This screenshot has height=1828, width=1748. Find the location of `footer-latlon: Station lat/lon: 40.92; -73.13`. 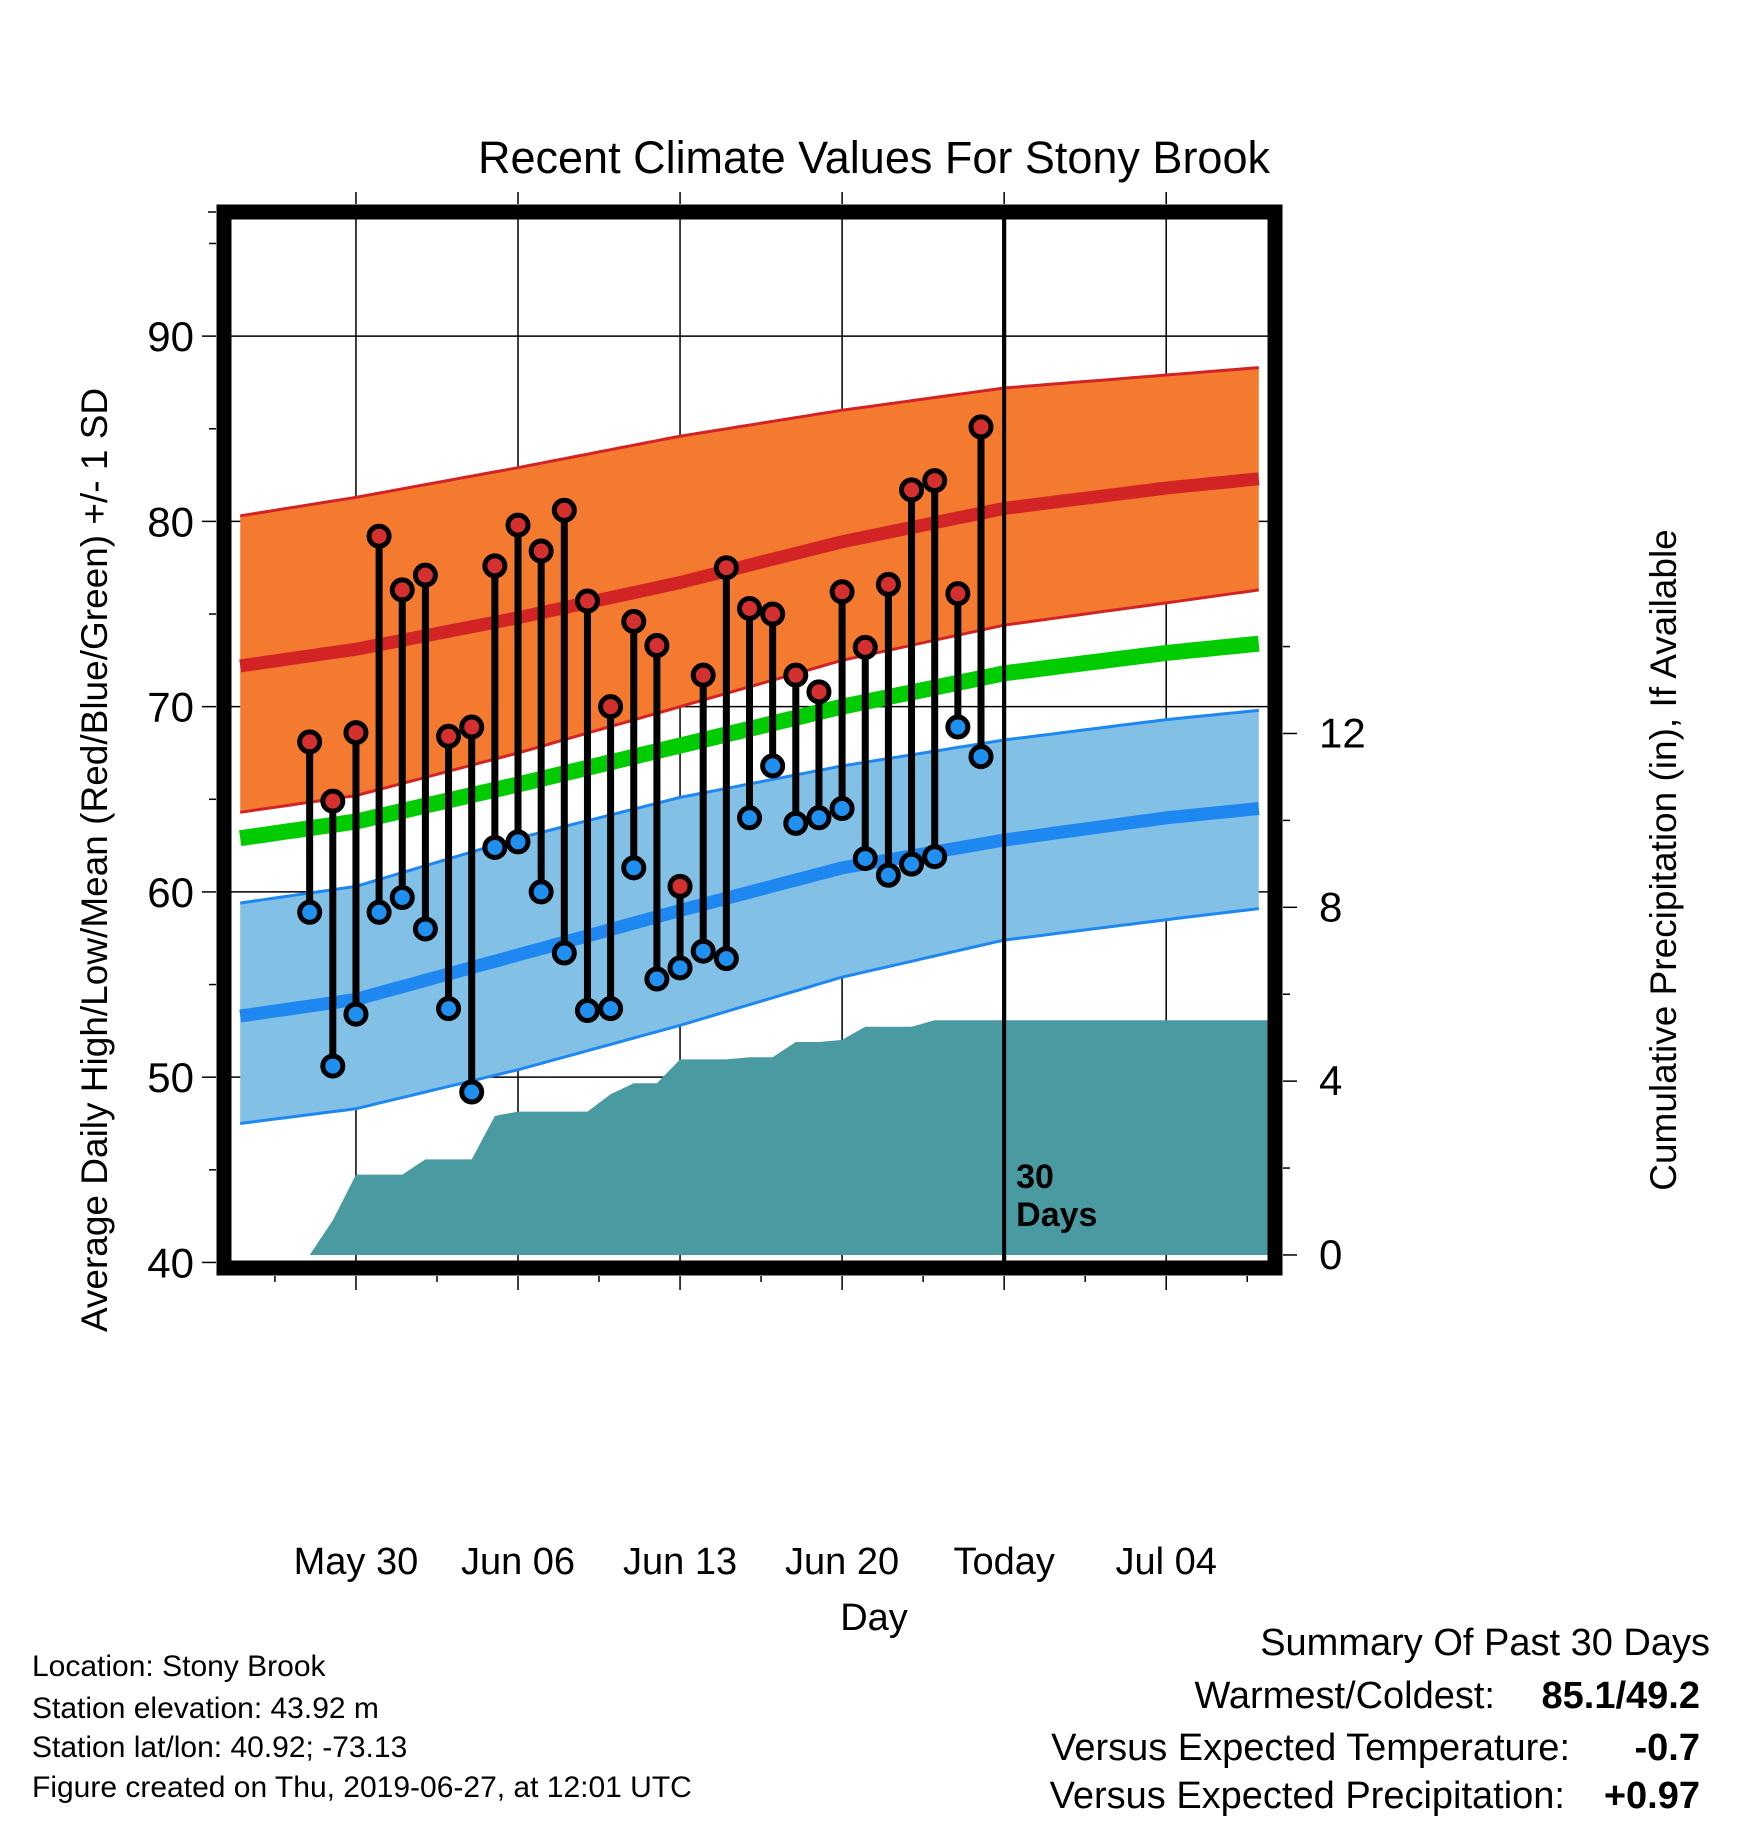

footer-latlon: Station lat/lon: 40.92; -73.13 is located at coordinates (219, 1747).